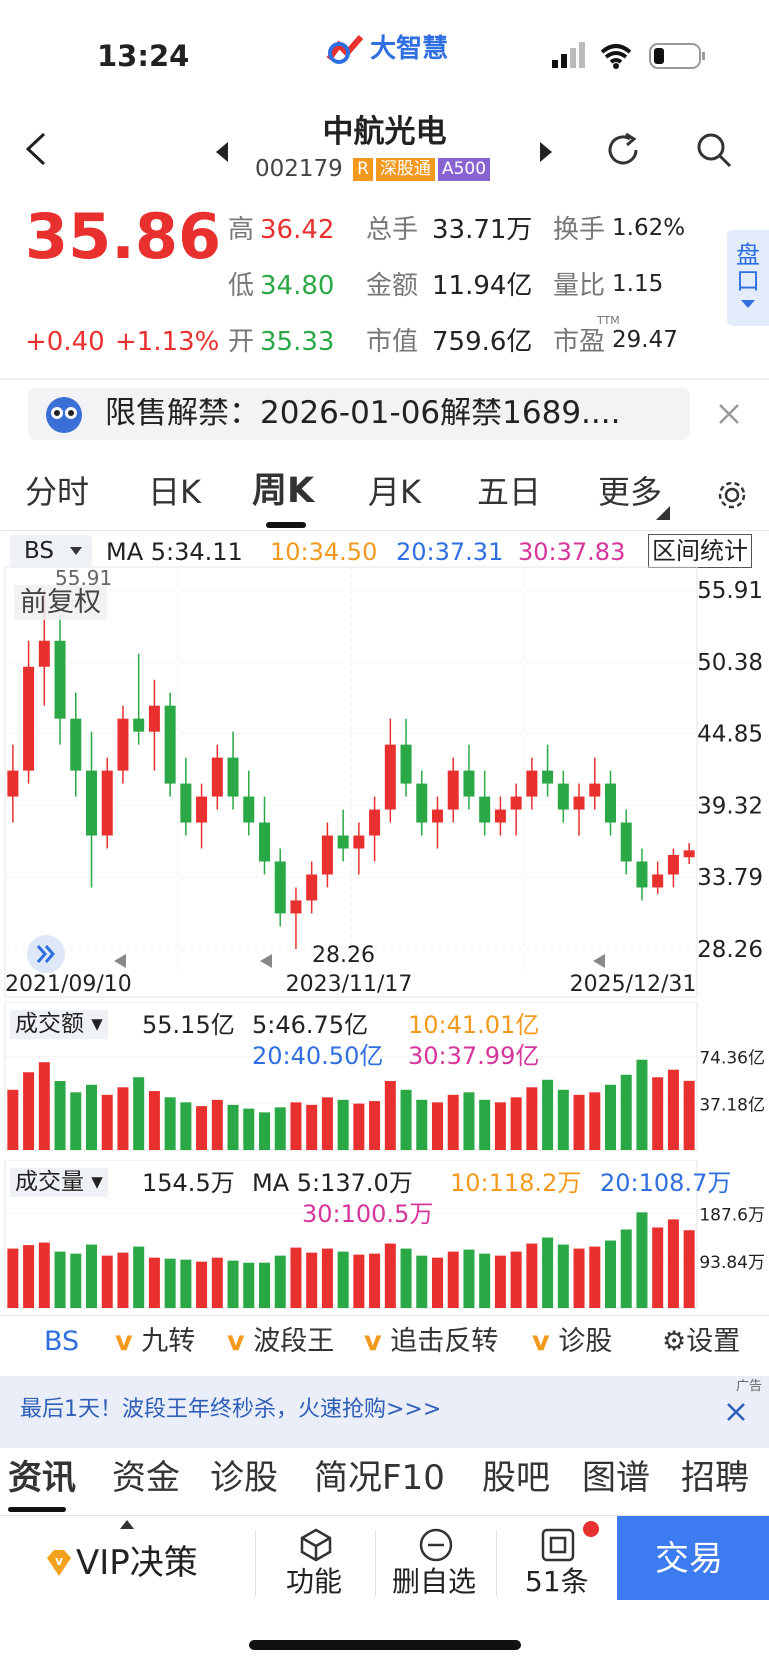  What do you see at coordinates (732, 1059) in the screenshot?
I see `y-tick-label: 74.36亿` at bounding box center [732, 1059].